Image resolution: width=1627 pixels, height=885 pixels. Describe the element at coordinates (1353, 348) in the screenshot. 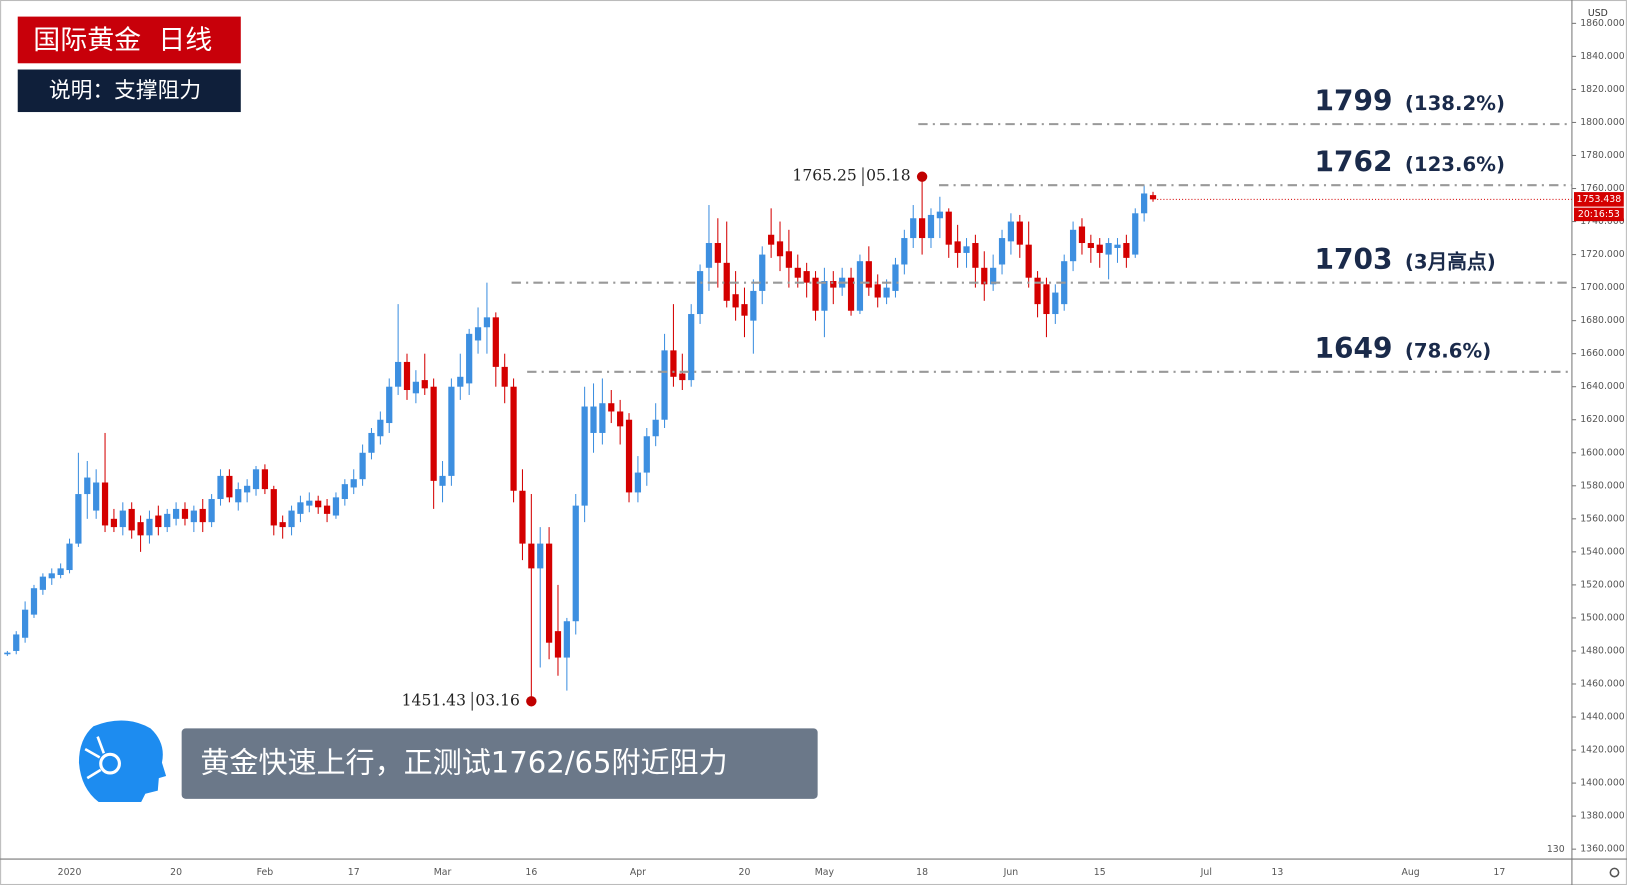

I see `level-value: 1649` at that location.